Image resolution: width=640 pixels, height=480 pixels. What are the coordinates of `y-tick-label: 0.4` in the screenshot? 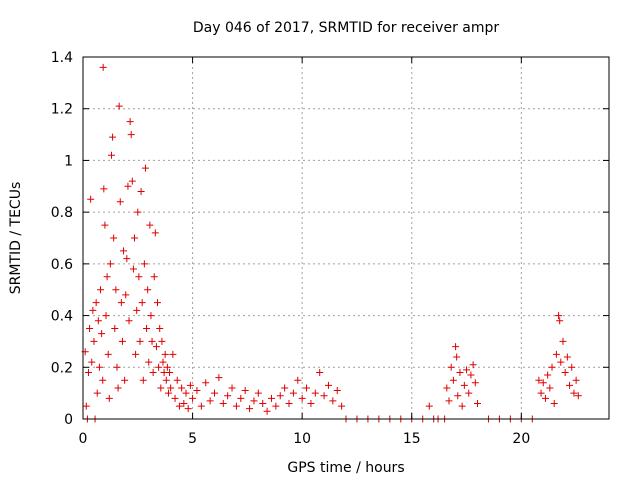 It's located at (62, 317).